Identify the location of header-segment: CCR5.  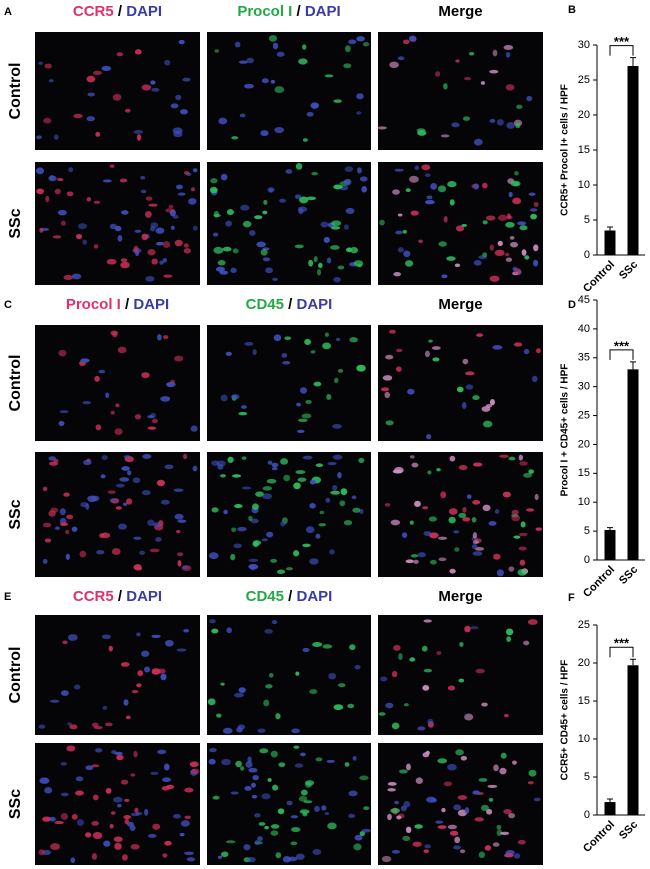
(93, 11).